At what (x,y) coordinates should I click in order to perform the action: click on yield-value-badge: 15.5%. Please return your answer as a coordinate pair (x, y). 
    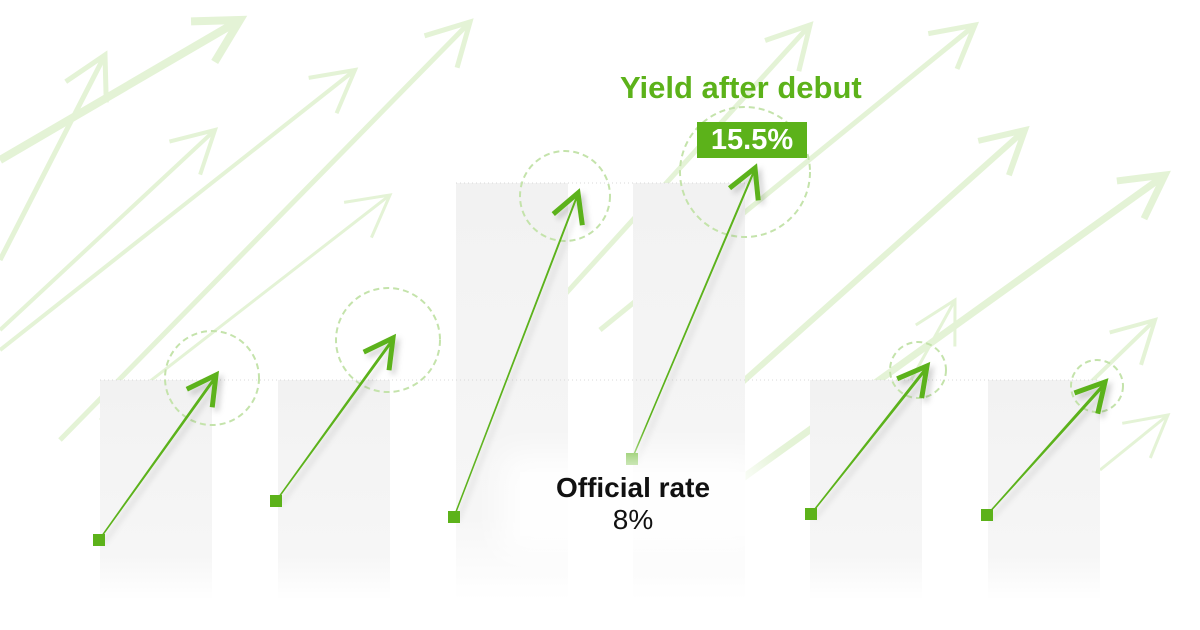
    Looking at the image, I should click on (752, 140).